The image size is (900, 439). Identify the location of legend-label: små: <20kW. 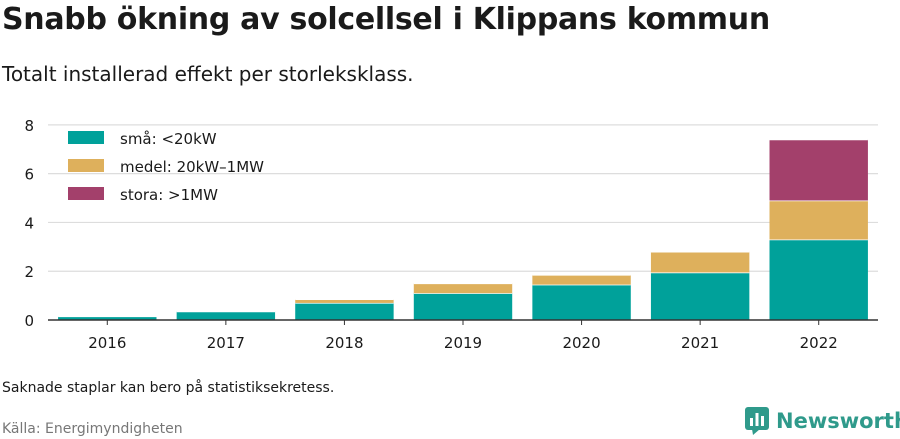
(168, 139).